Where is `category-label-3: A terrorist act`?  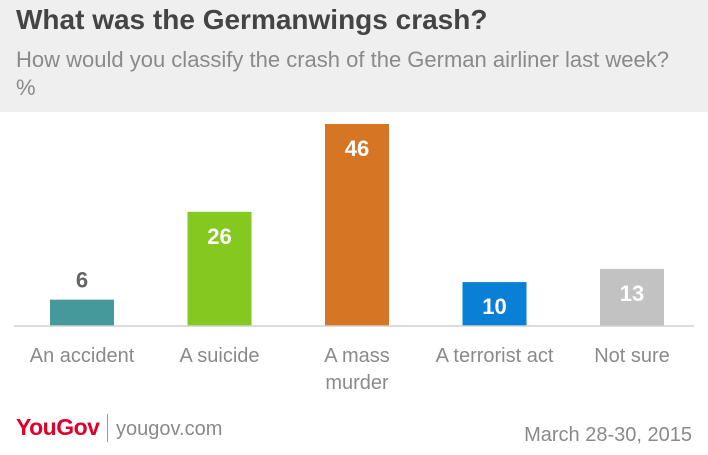
category-label-3: A terrorist act is located at coordinates (495, 356).